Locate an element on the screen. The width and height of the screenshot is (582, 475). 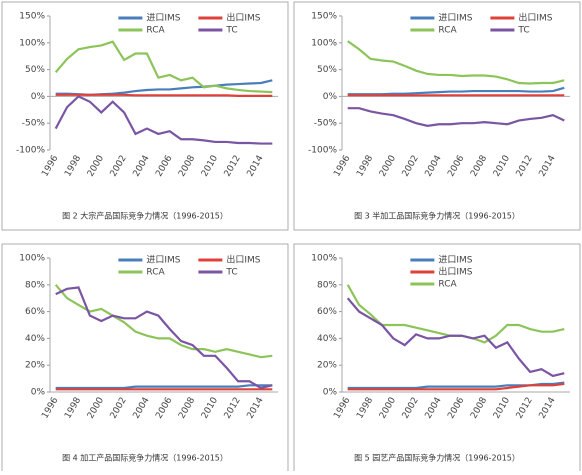
figure-caption: 图 2 大宗产品国际竞争力情况（1996-2015） is located at coordinates (145, 216).